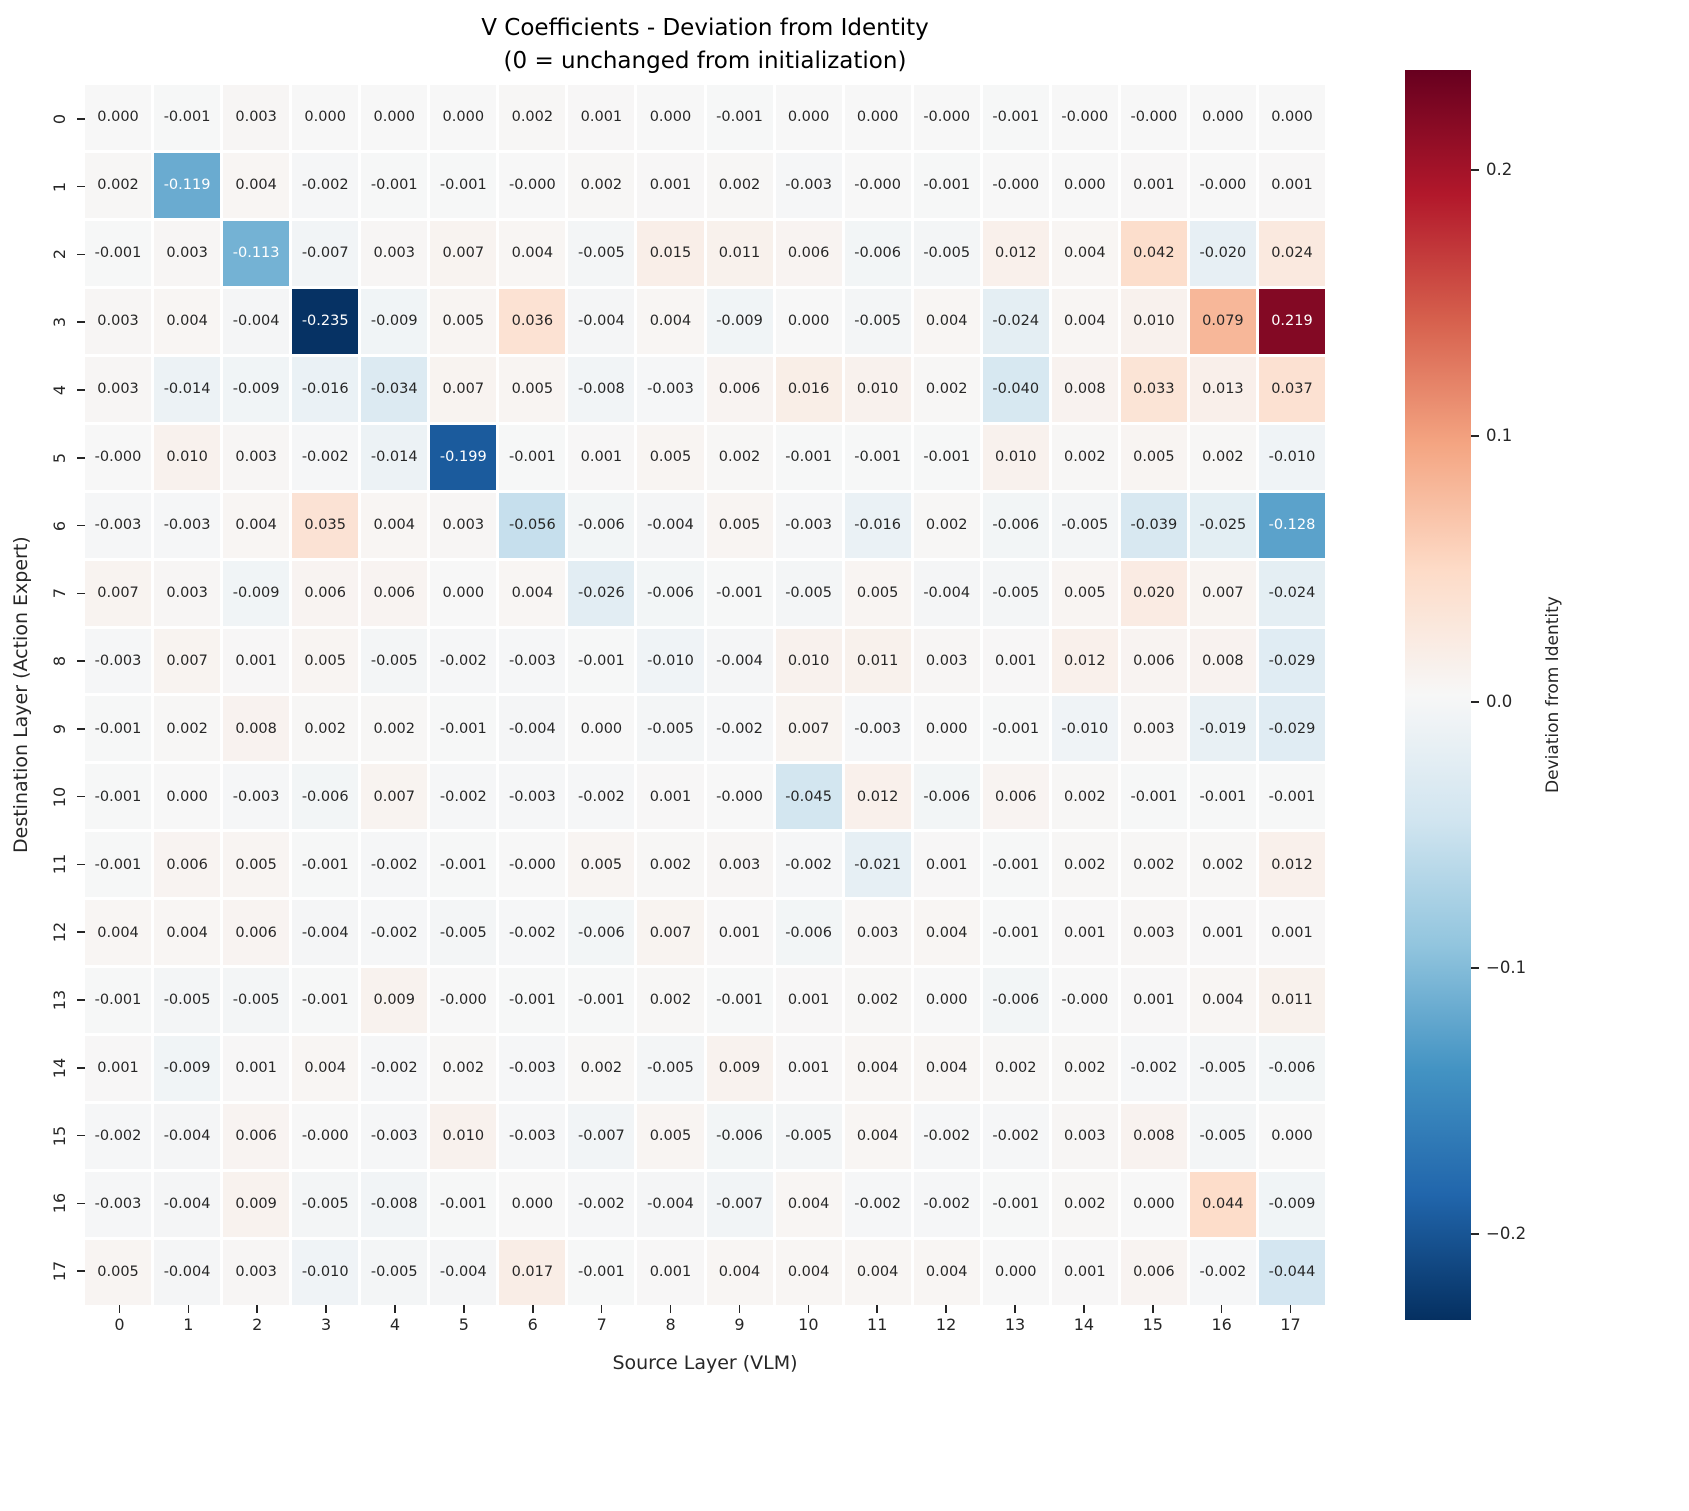  Describe the element at coordinates (118, 389) in the screenshot. I see `heatmap-cell-r4-c0: 0.003` at that location.